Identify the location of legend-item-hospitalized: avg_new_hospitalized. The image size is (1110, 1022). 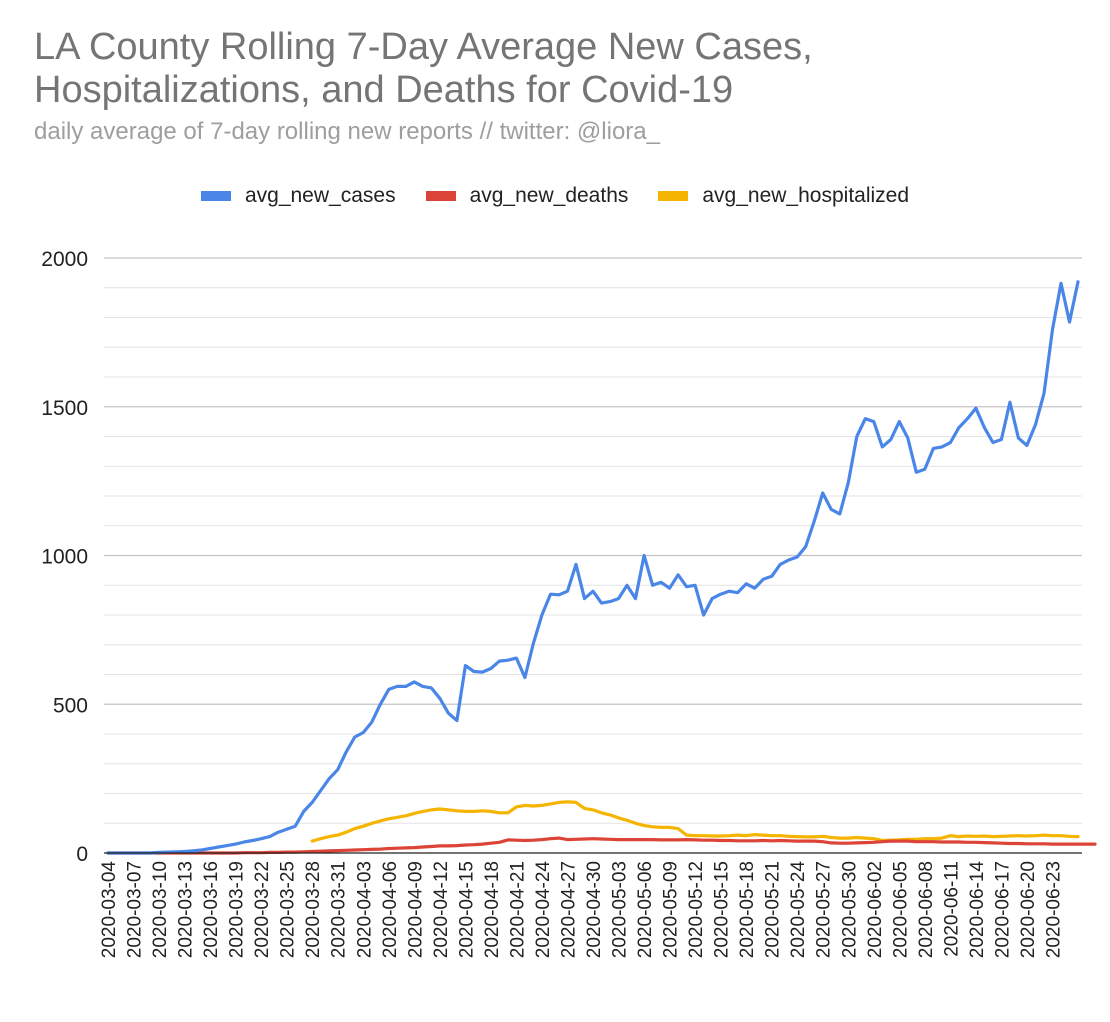
(783, 196).